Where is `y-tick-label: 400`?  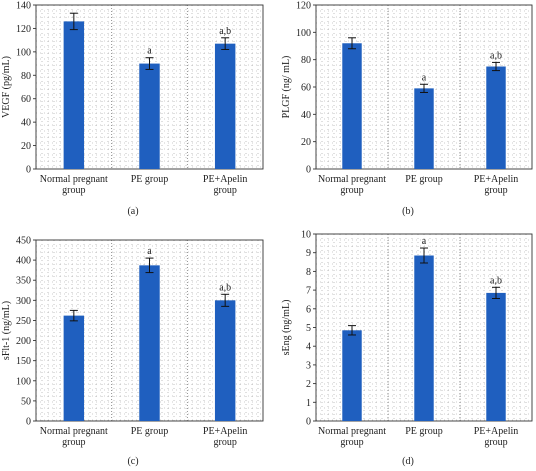 y-tick-label: 400 is located at coordinates (23, 261).